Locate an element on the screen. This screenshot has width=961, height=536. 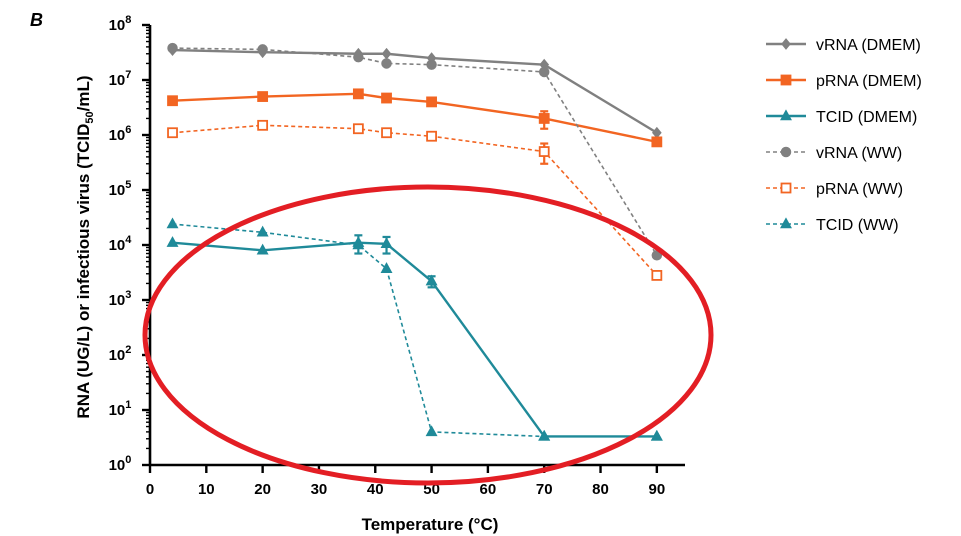
x-axis-title: Temperature (°C) is located at coordinates (430, 524).